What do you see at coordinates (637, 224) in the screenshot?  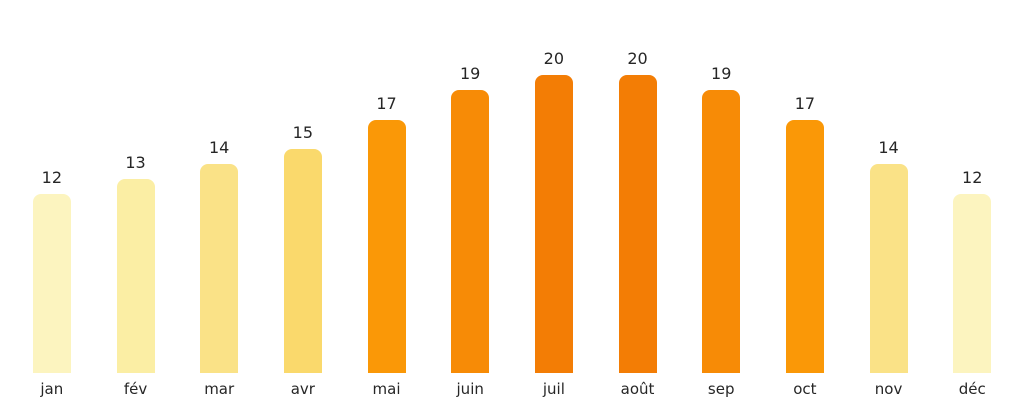 I see `bar-août` at bounding box center [637, 224].